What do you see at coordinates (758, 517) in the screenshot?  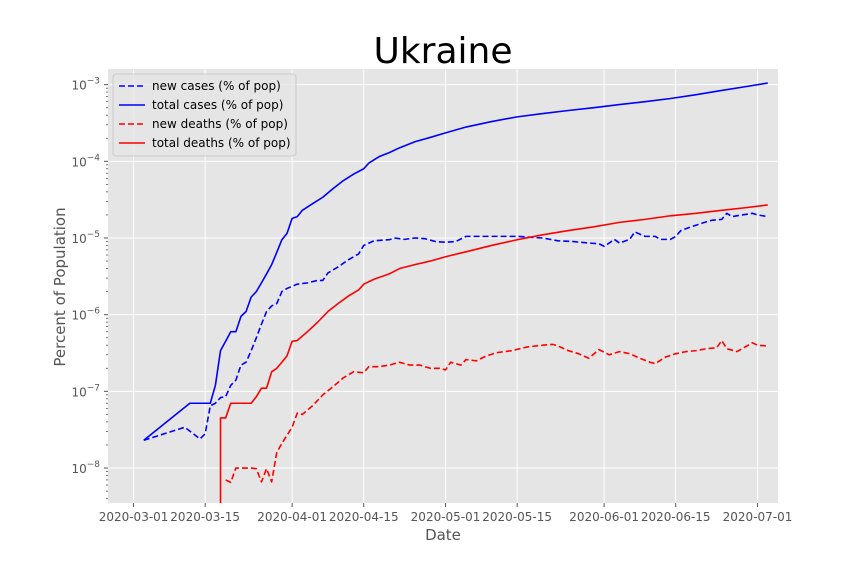 I see `x-tick-label: 2020-07-01` at bounding box center [758, 517].